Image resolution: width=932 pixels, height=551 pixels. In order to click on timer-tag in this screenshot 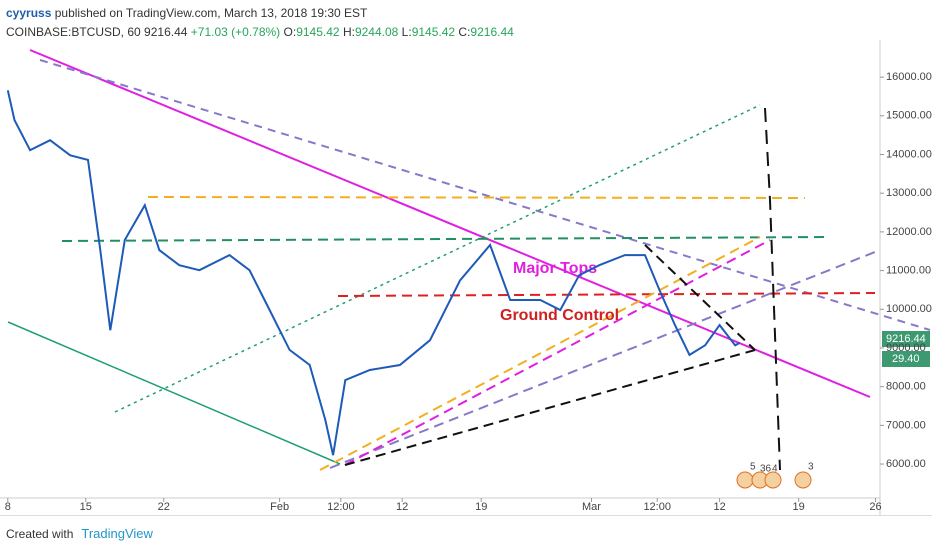, I will do `click(906, 359)`.